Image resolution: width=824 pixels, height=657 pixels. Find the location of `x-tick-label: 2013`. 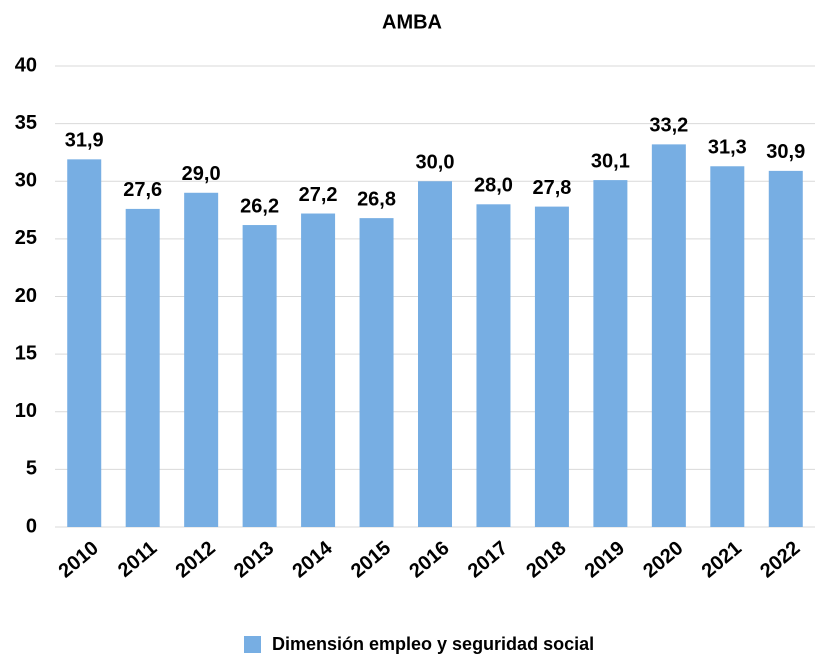

x-tick-label: 2013 is located at coordinates (254, 559).